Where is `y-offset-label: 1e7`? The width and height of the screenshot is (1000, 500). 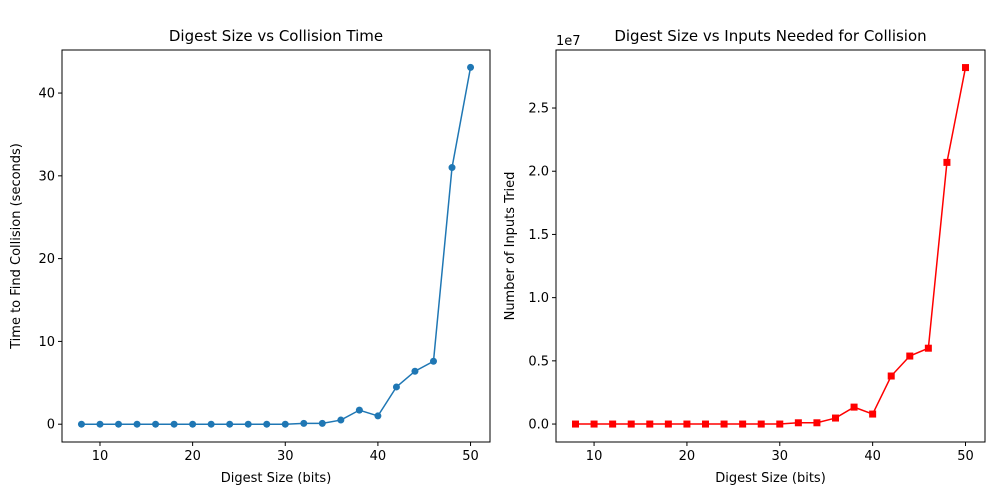
y-offset-label: 1e7 is located at coordinates (568, 41).